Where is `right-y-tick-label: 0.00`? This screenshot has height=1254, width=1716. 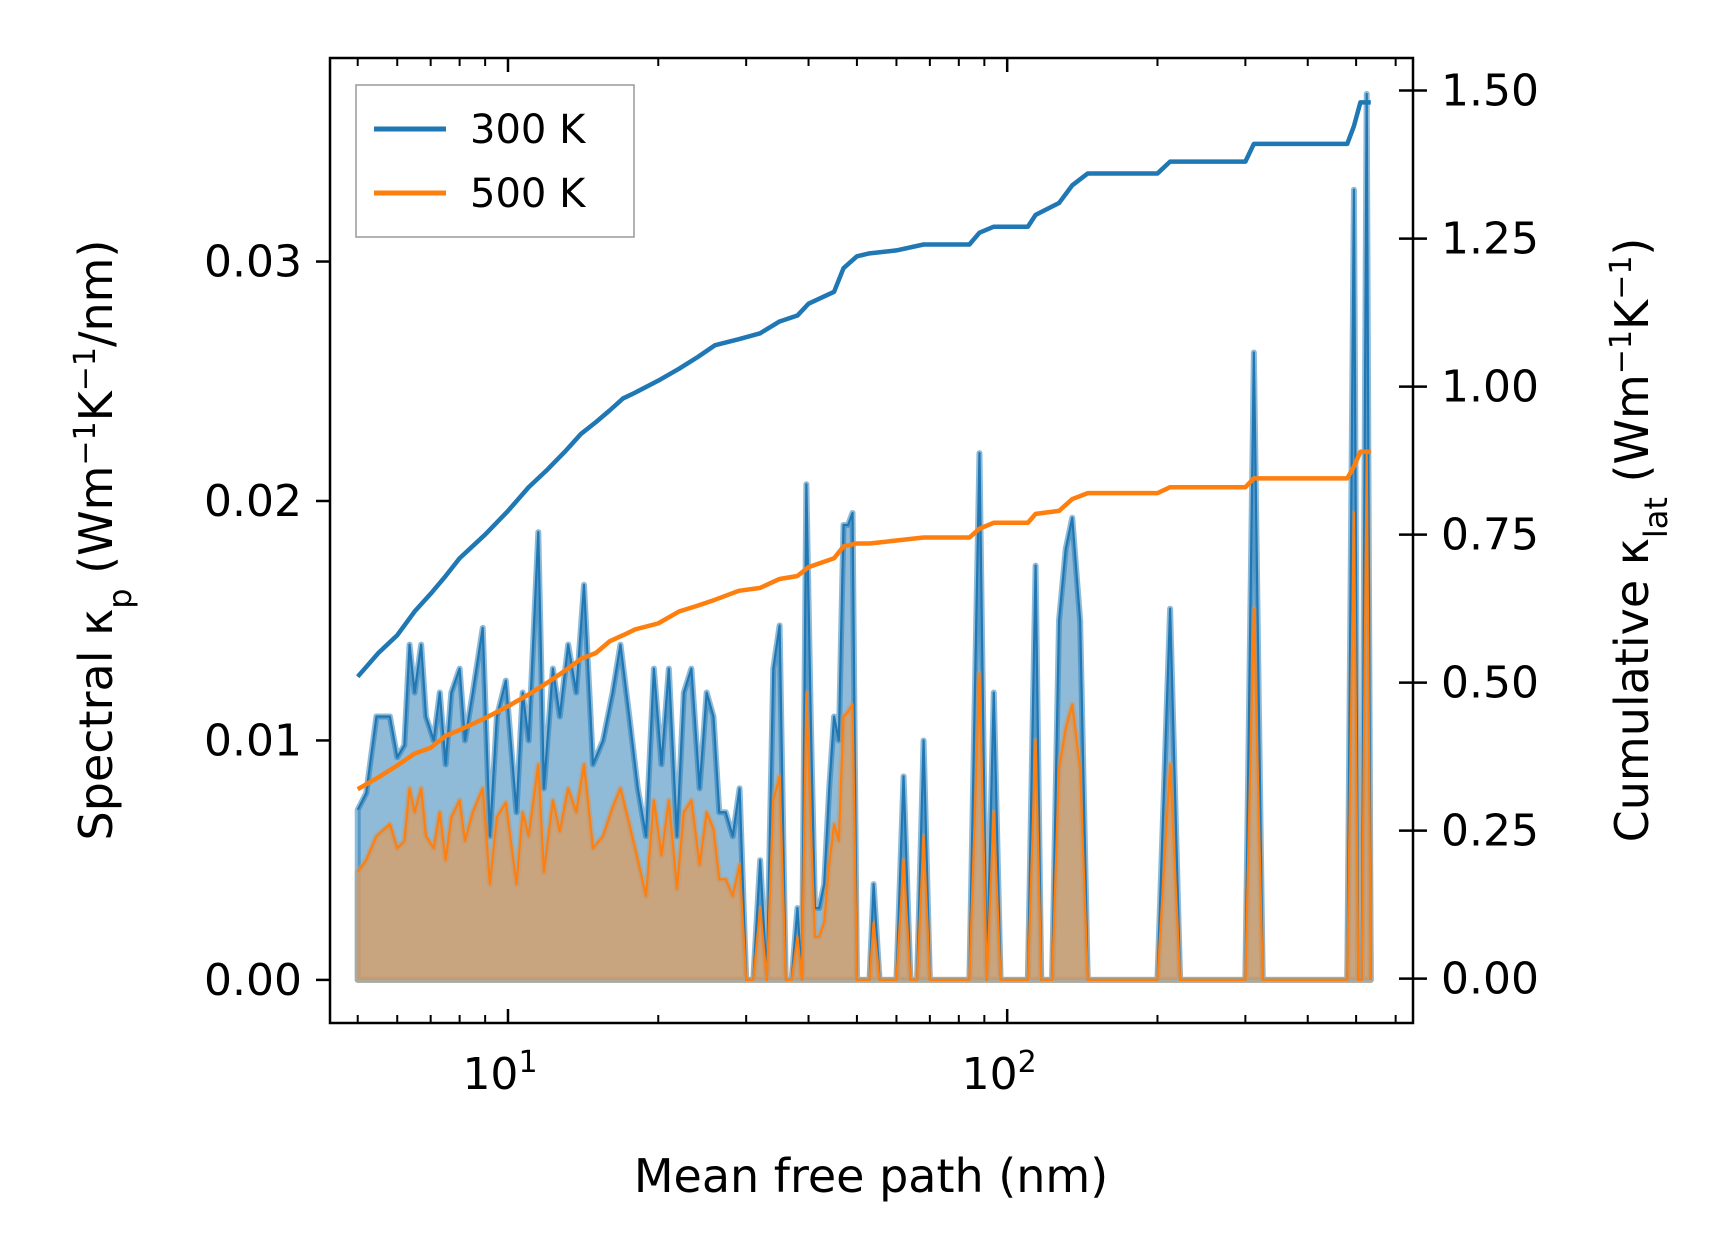 right-y-tick-label: 0.00 is located at coordinates (1490, 979).